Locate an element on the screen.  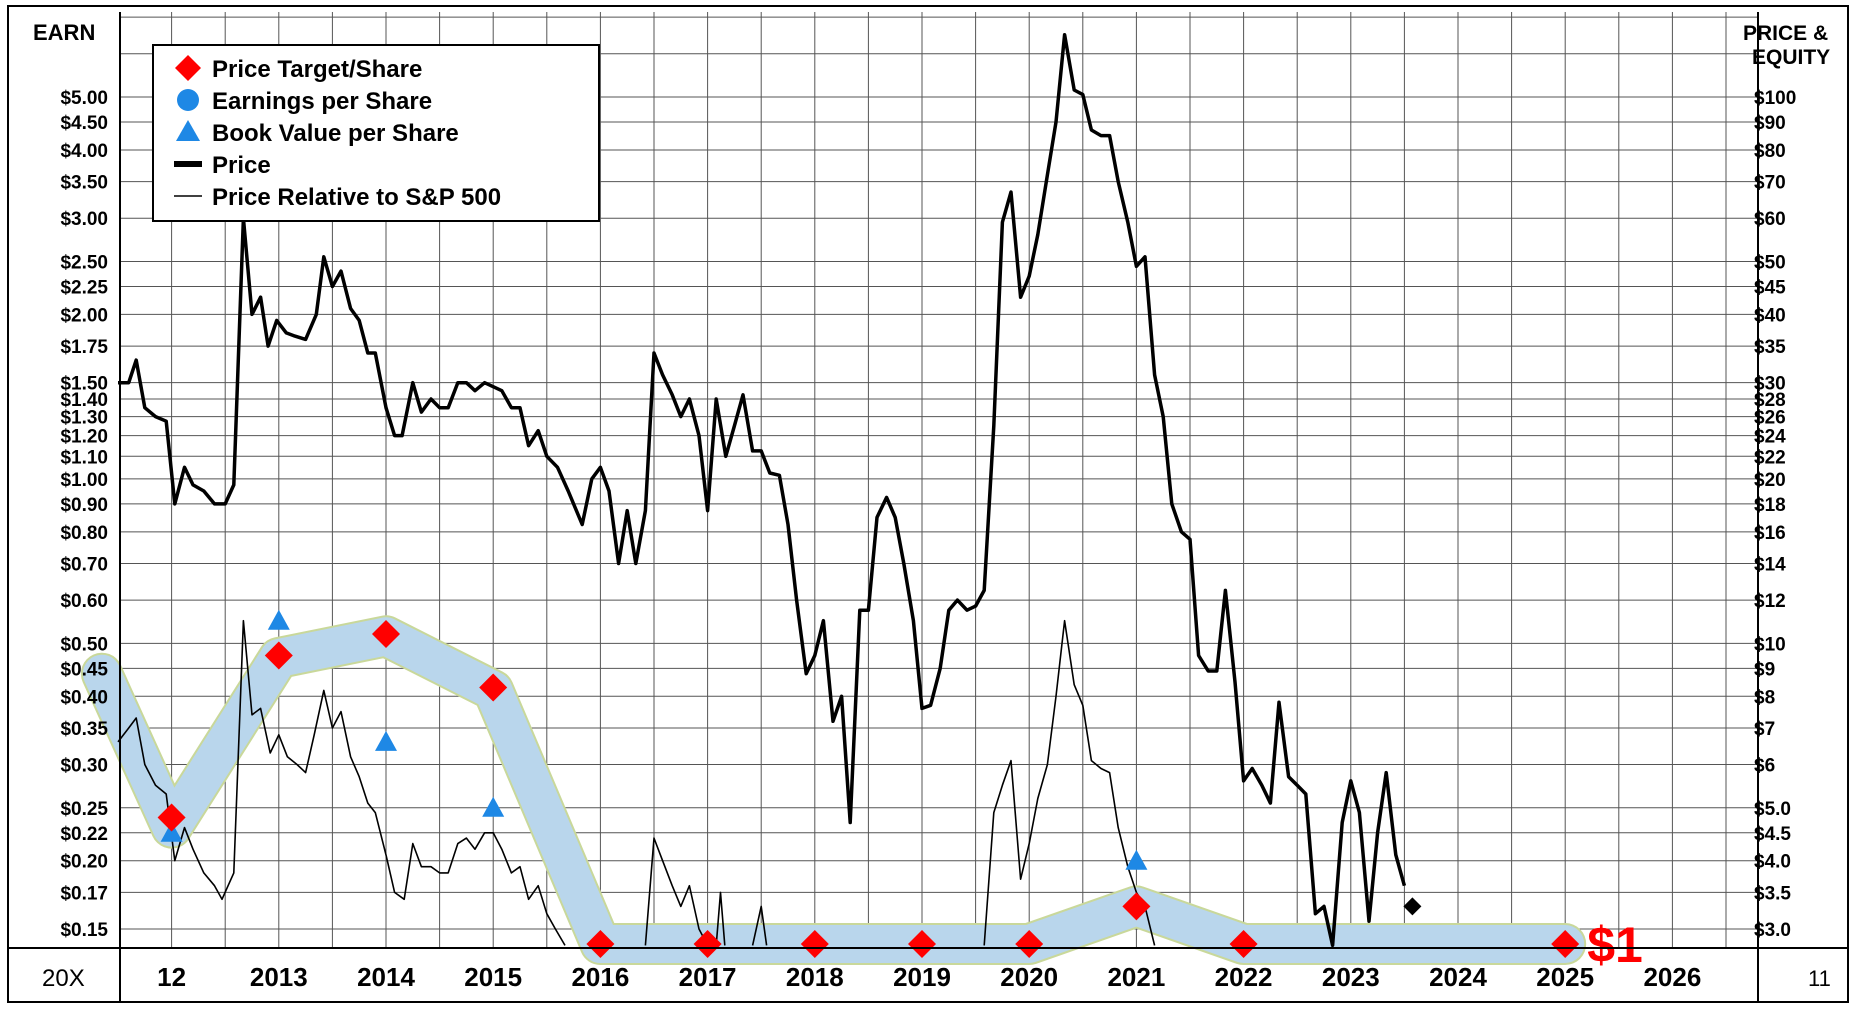
right-axis-title-line1: PRICE & is located at coordinates (1785, 33).